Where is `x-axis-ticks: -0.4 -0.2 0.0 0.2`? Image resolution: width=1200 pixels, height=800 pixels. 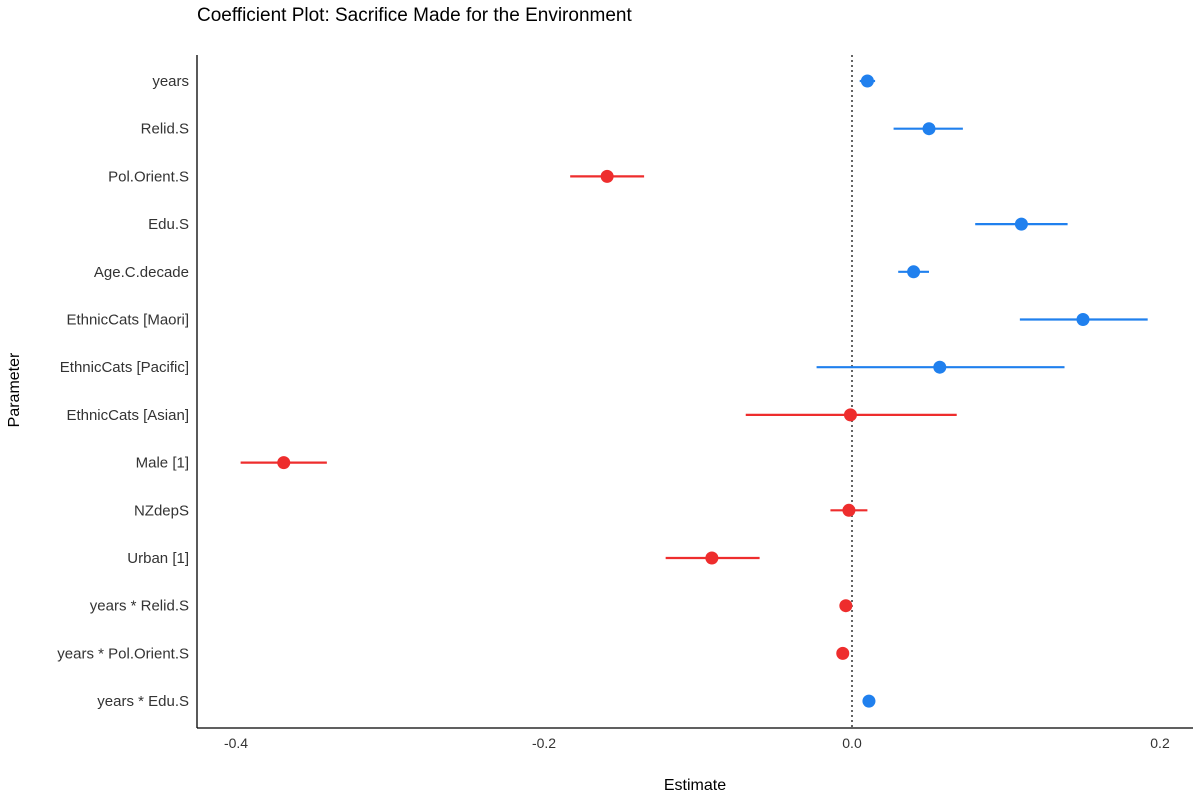
x-axis-ticks: -0.4 -0.2 0.0 0.2 is located at coordinates (697, 743).